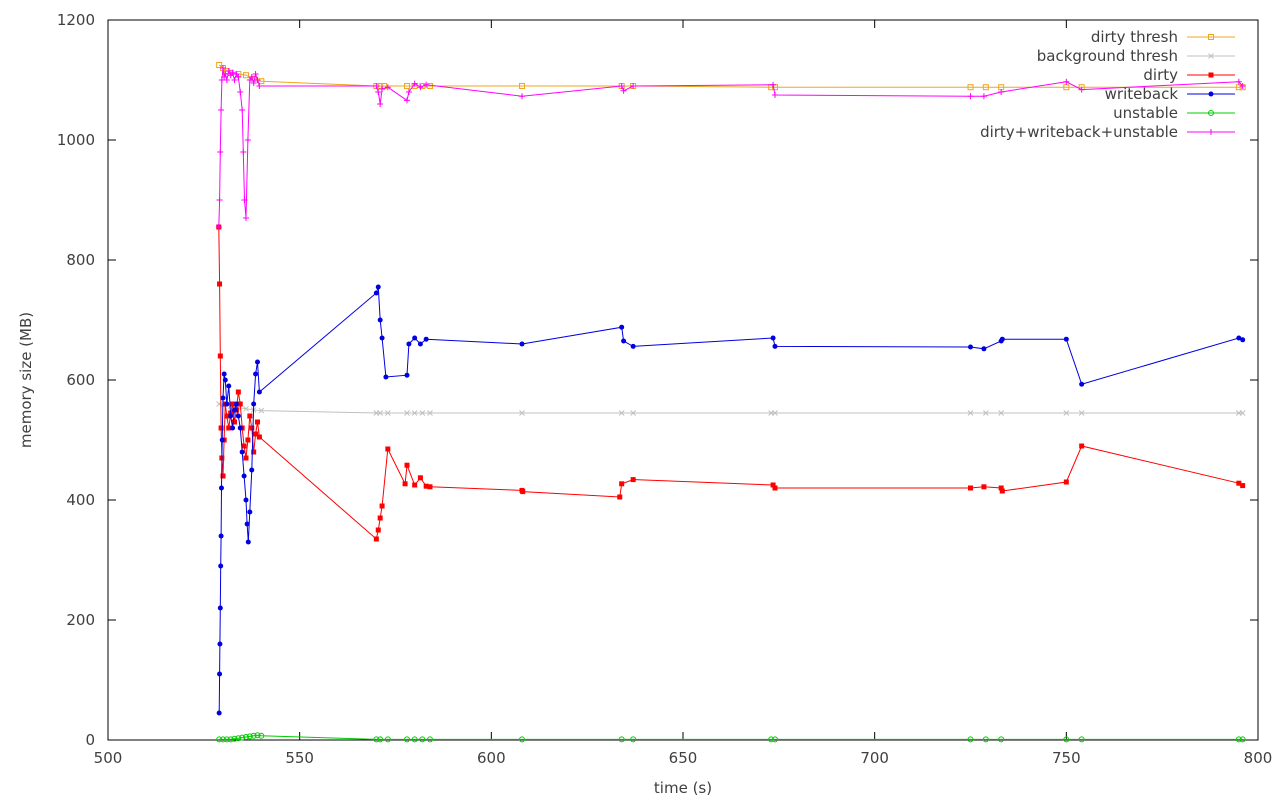 This screenshot has width=1280, height=800. What do you see at coordinates (80, 260) in the screenshot?
I see `y-tick-label: 800` at bounding box center [80, 260].